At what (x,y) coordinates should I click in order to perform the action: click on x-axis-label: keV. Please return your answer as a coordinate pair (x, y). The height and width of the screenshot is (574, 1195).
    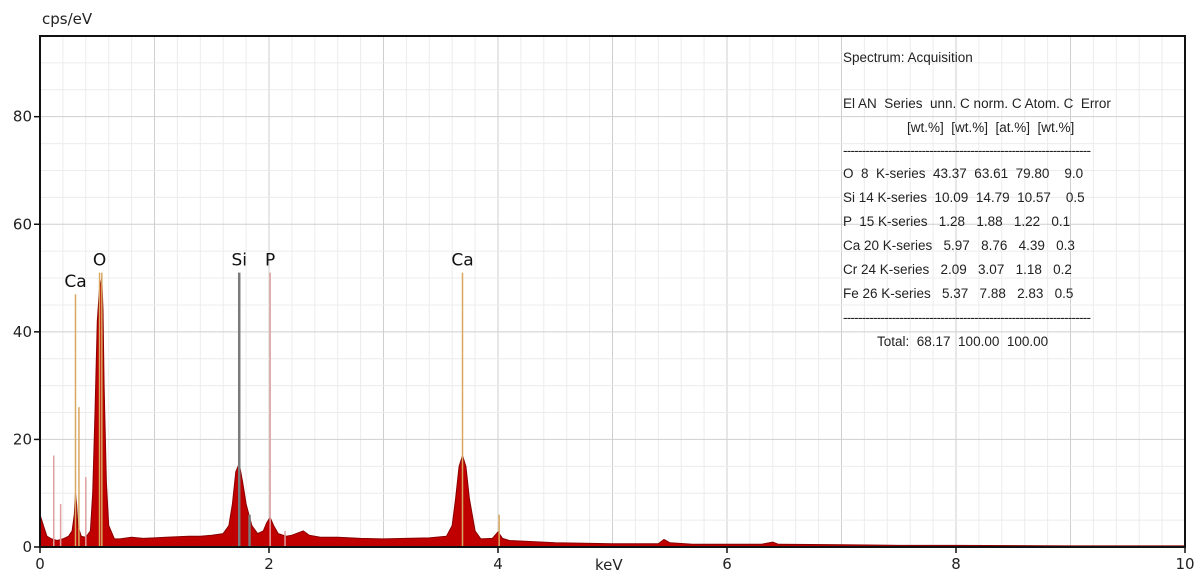
    Looking at the image, I should click on (609, 565).